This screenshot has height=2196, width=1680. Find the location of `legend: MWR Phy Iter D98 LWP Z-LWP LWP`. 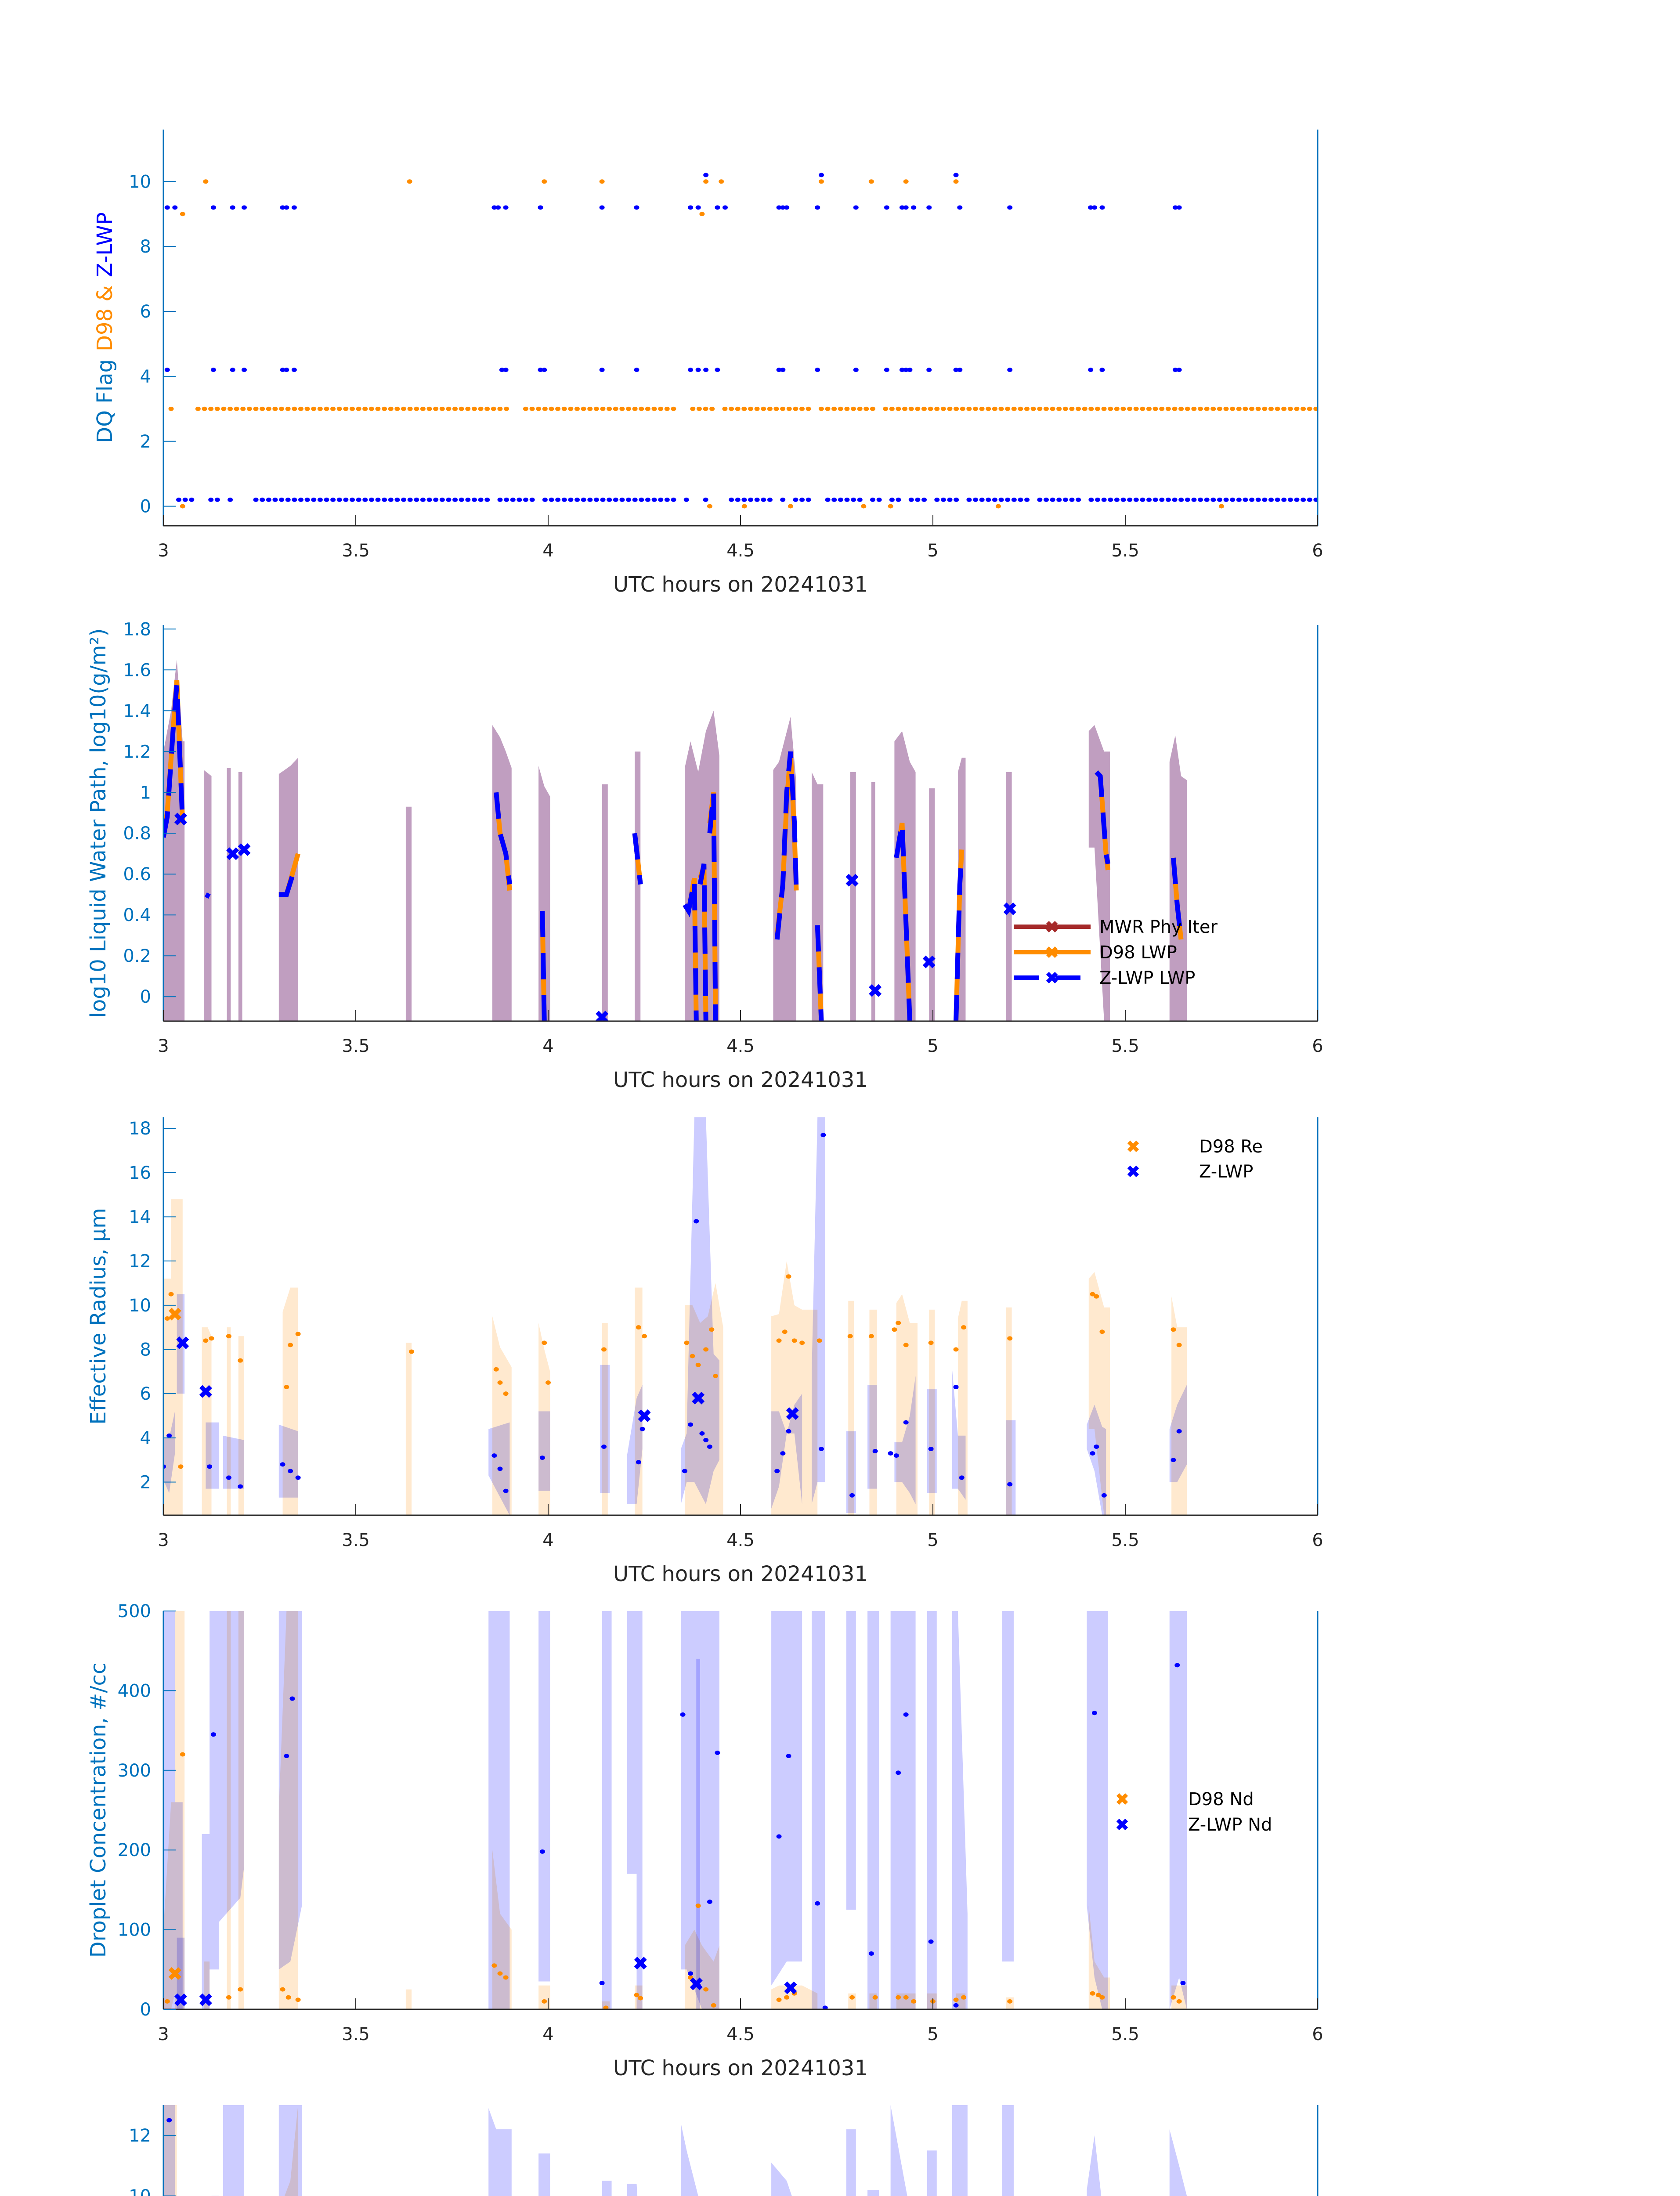

legend: MWR Phy Iter D98 LWP Z-LWP LWP is located at coordinates (1116, 952).